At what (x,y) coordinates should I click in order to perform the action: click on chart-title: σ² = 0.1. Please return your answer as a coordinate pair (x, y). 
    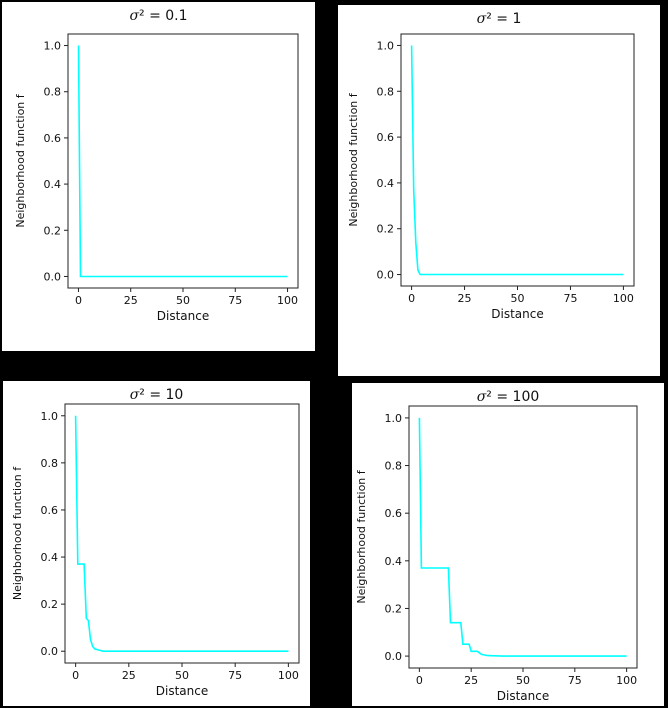
    Looking at the image, I should click on (158, 16).